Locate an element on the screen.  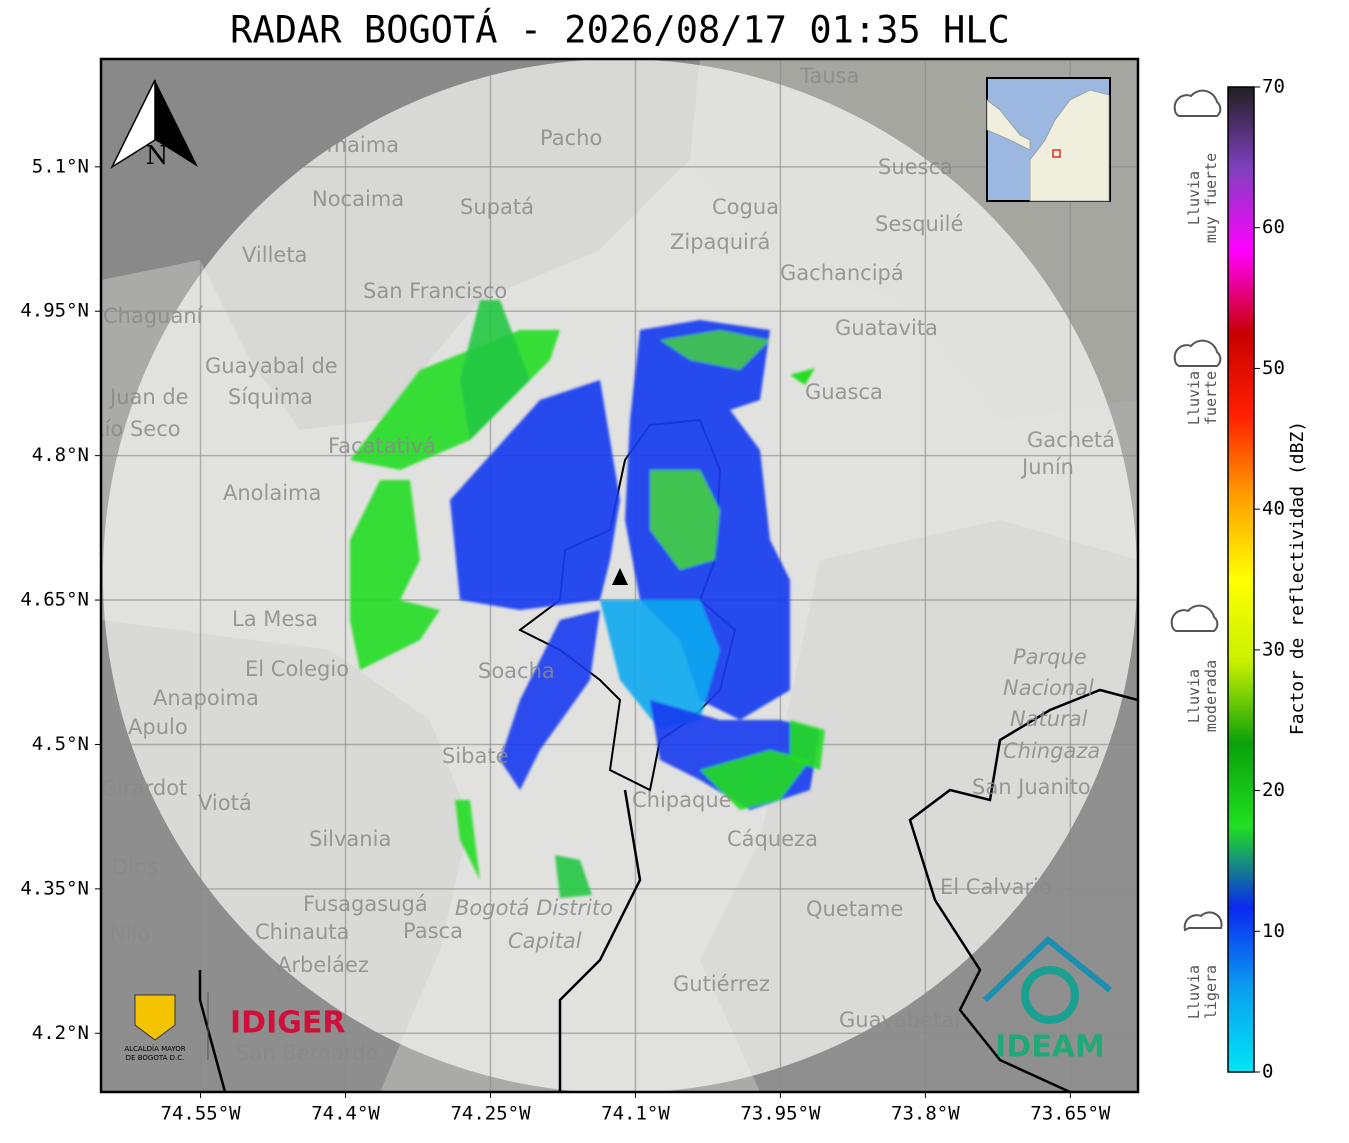
colorbar-tick-label: 0 is located at coordinates (1267, 1072).